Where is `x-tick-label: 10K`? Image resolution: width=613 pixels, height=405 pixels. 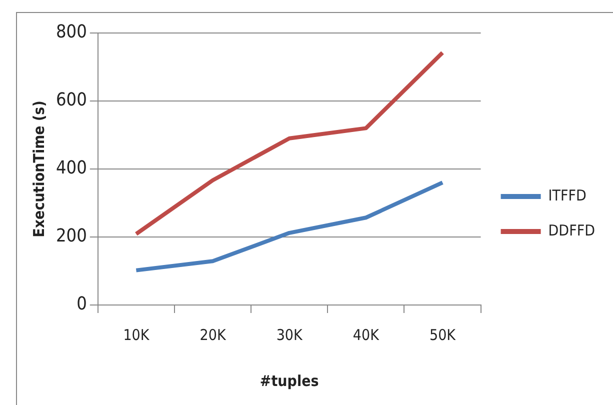
x-tick-label: 10K is located at coordinates (136, 335).